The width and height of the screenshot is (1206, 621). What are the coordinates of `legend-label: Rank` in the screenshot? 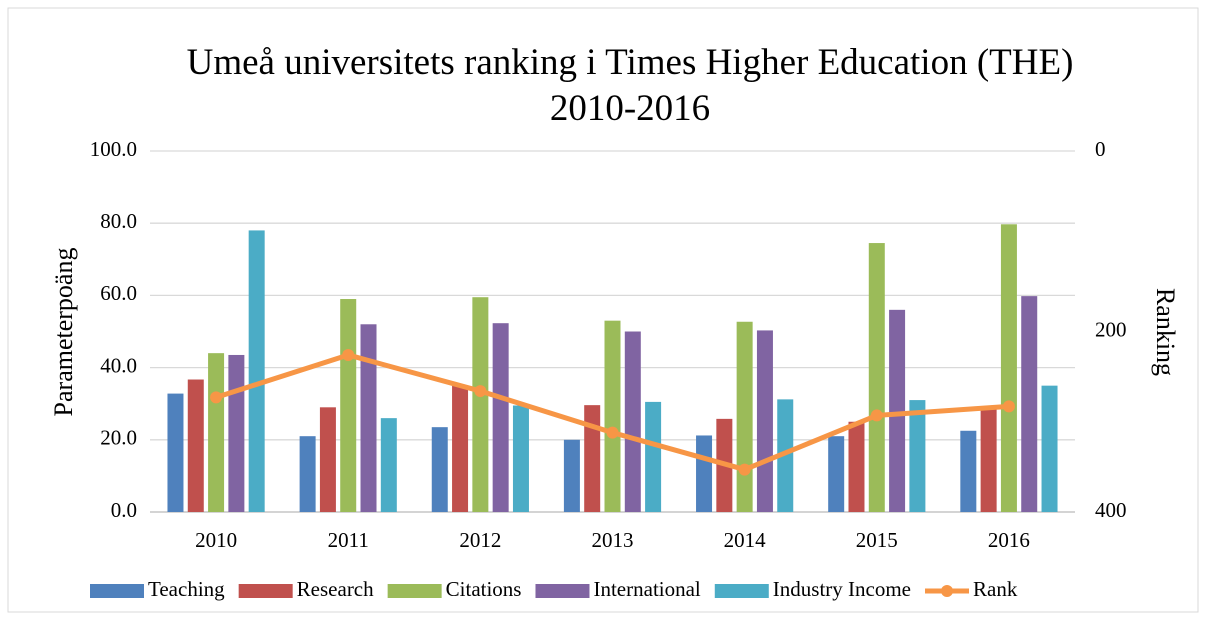 It's located at (995, 589).